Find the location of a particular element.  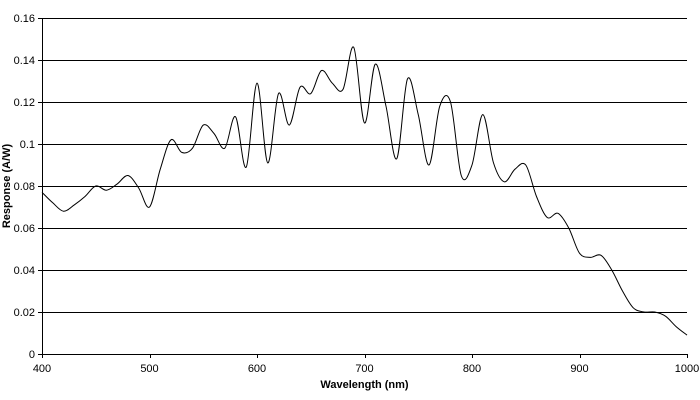

y-axis-title: Response (A/W) is located at coordinates (7, 185).